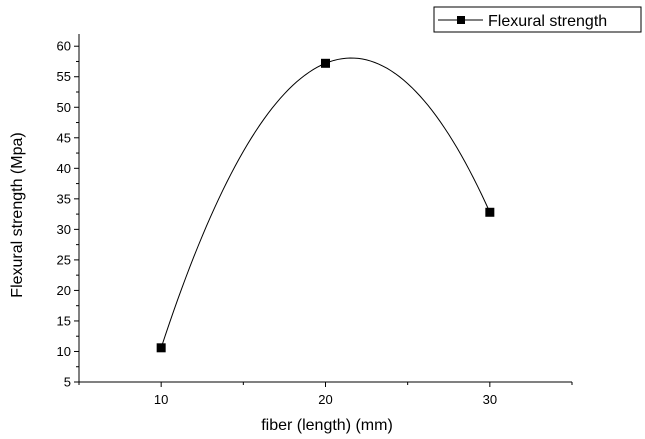 The height and width of the screenshot is (439, 645). I want to click on y-tick-label: 35, so click(64, 198).